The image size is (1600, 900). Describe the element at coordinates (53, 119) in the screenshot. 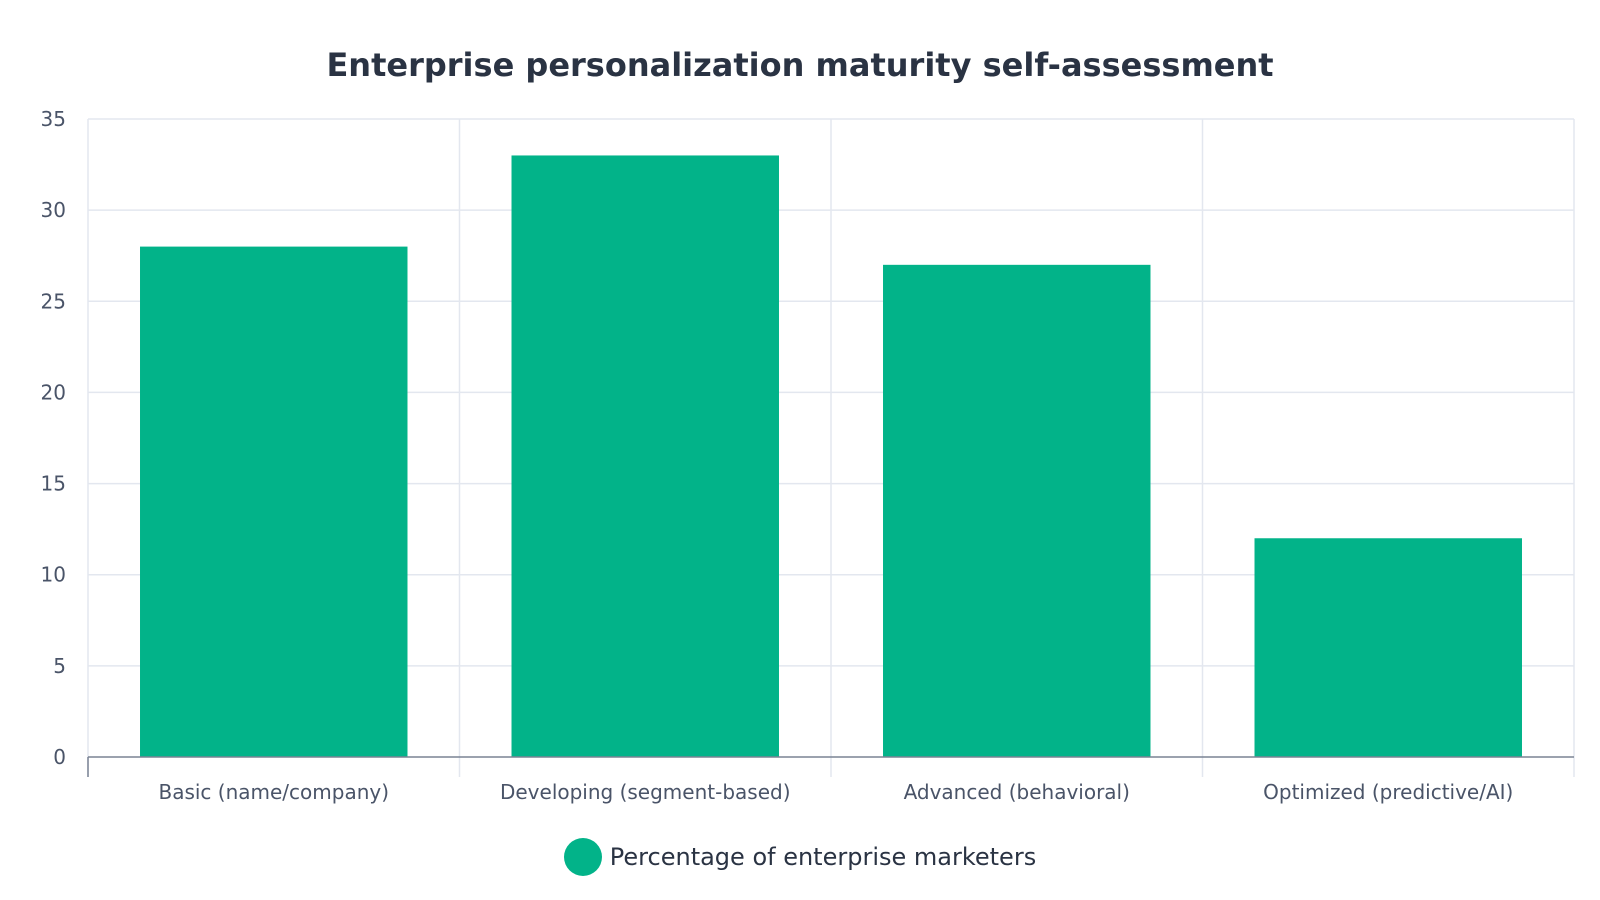

I see `y-tick-label: 35` at that location.